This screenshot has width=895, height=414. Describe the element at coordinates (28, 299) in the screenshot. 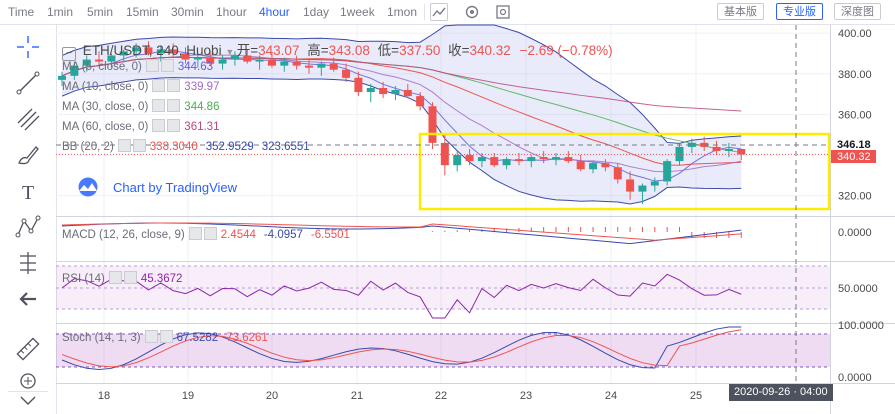

I see `back-arrow-icon` at that location.